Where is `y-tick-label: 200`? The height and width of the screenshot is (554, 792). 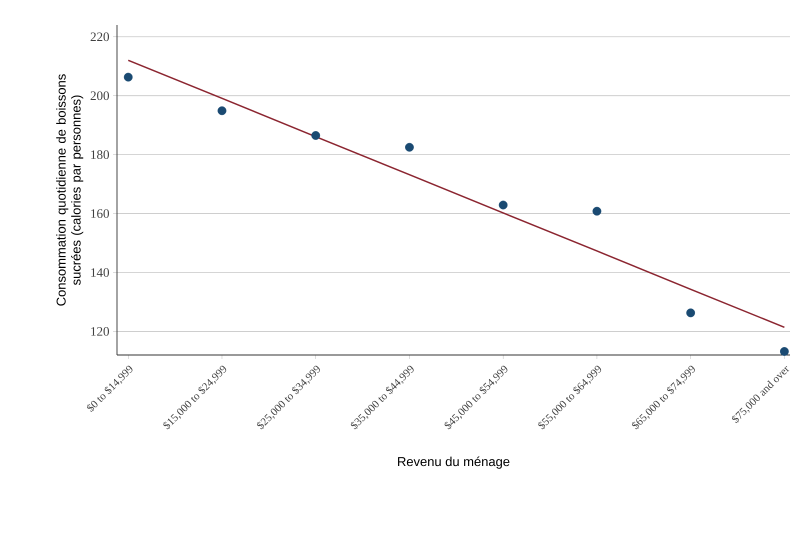
y-tick-label: 200 is located at coordinates (100, 95).